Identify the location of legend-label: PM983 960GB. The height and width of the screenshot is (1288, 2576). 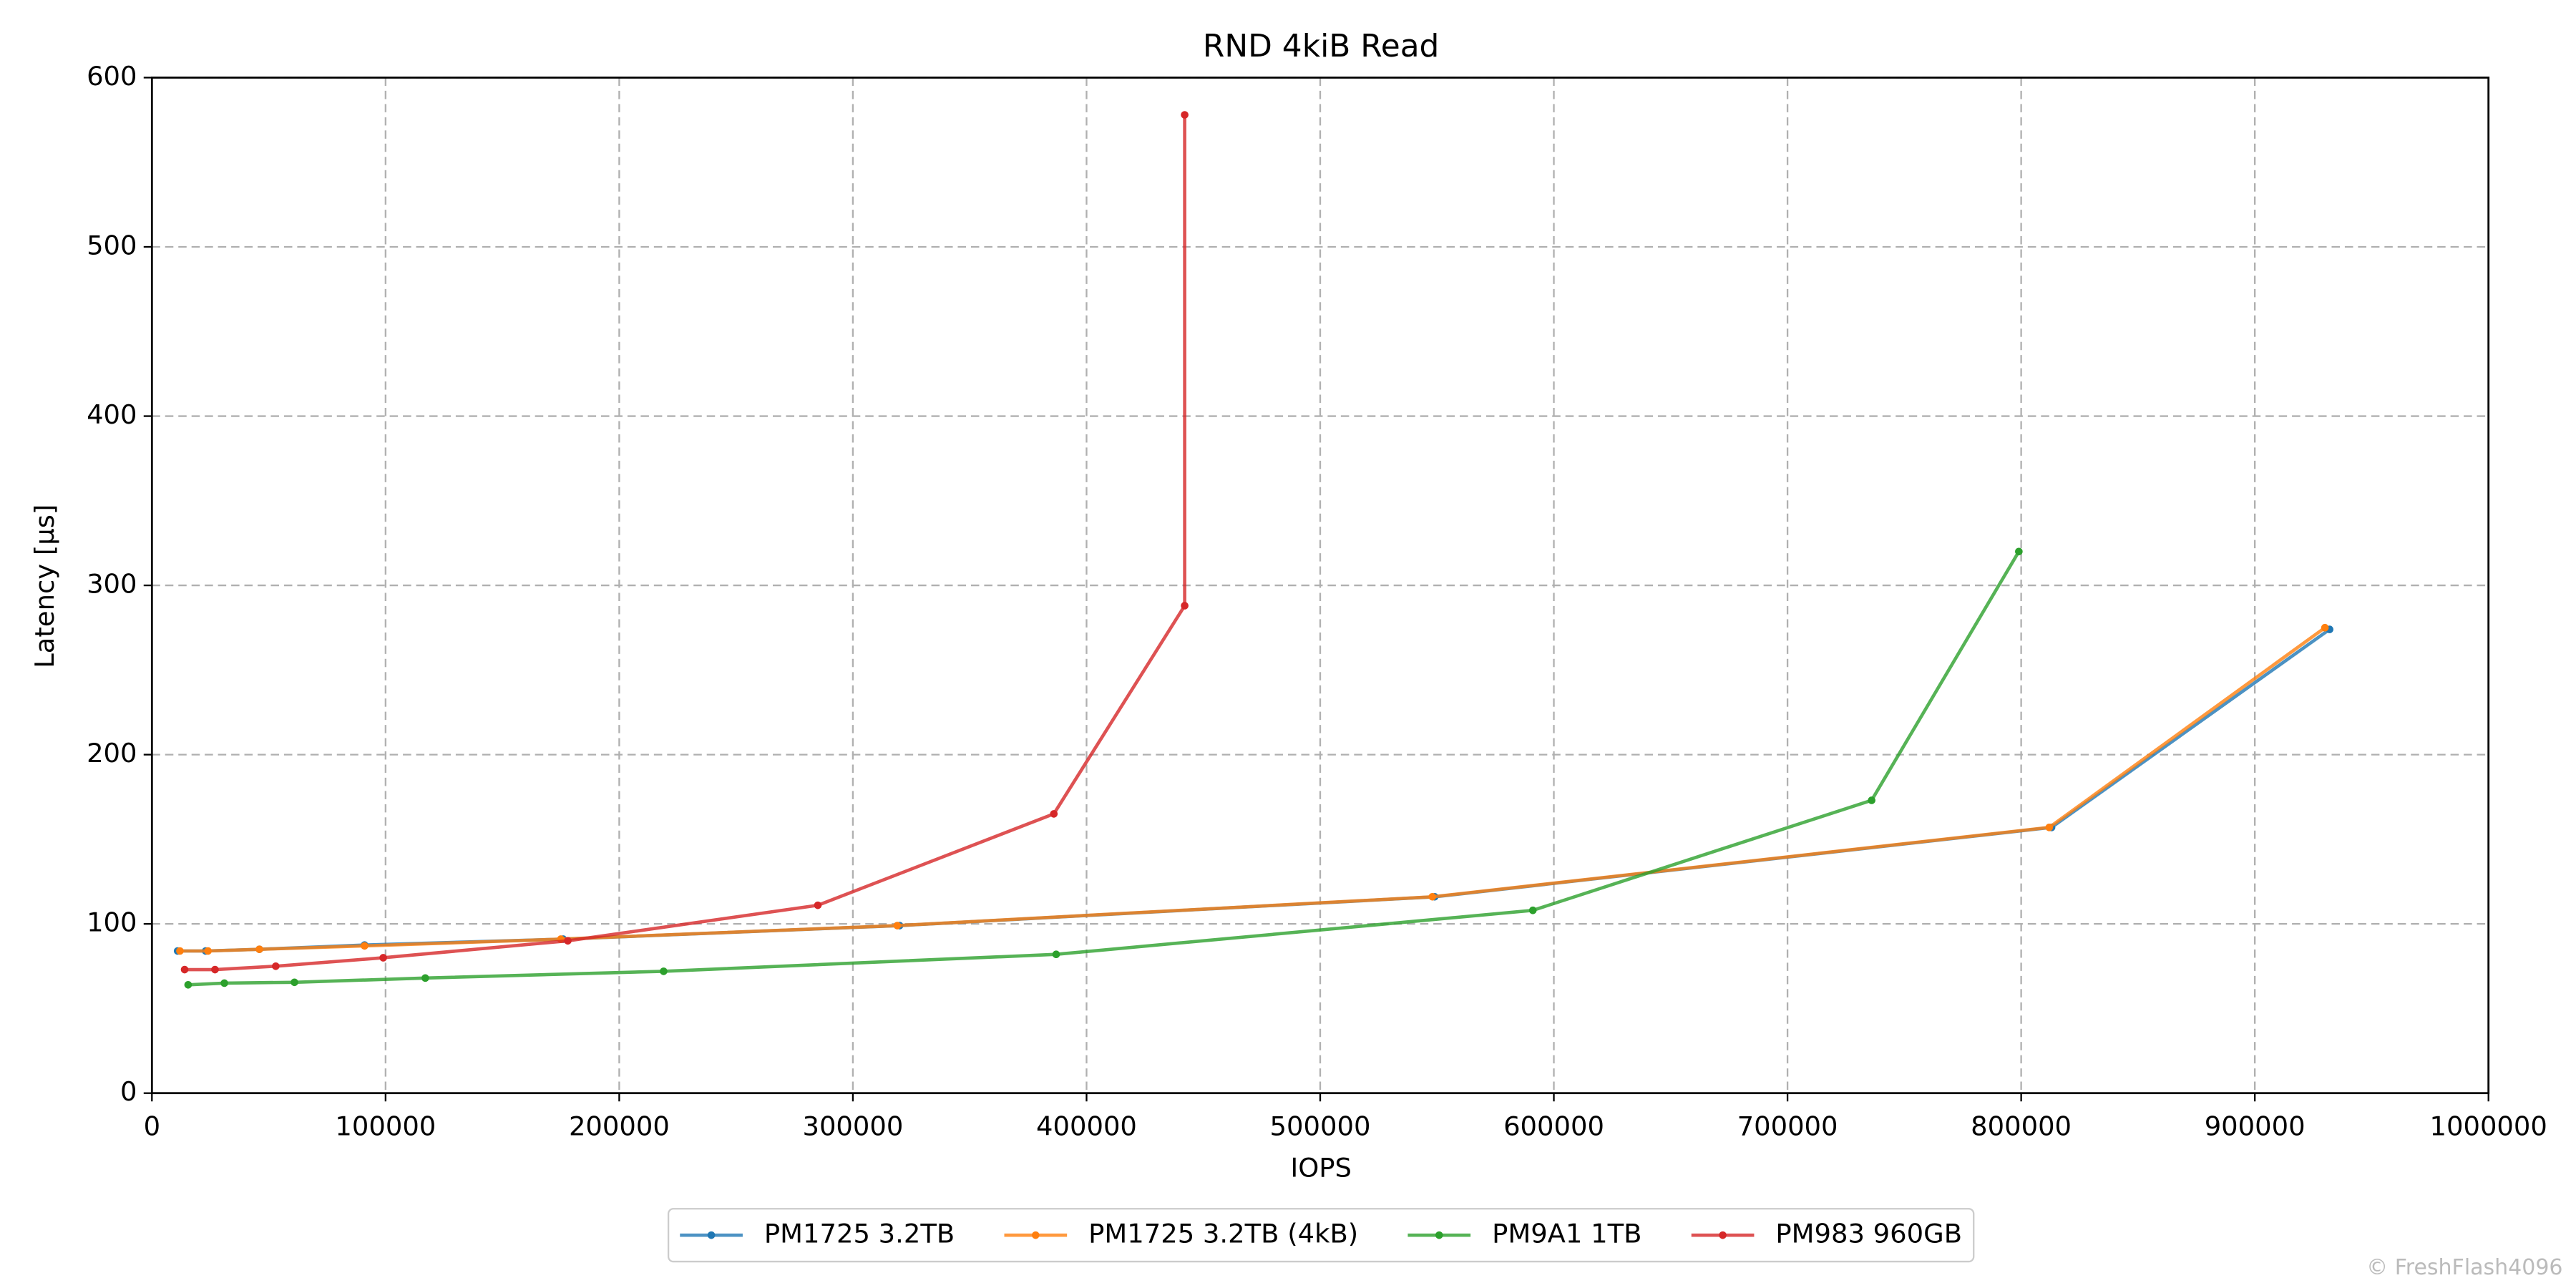
(1868, 1234).